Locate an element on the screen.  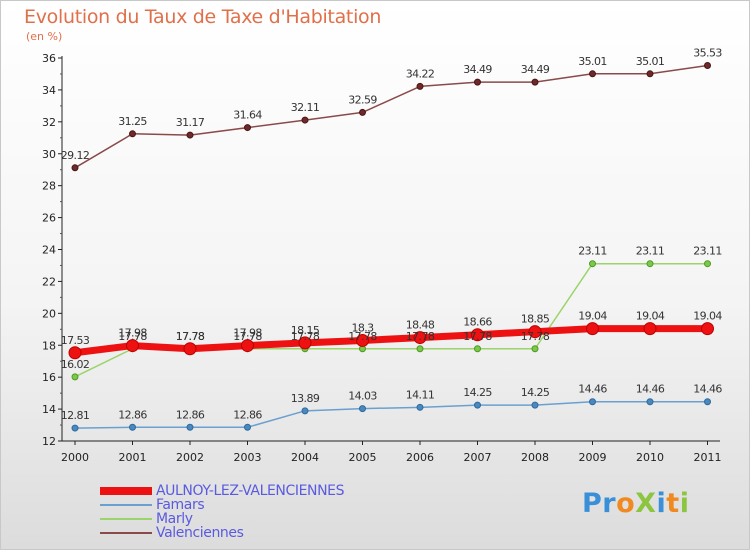
x-tick-label: 2004 is located at coordinates (305, 457).